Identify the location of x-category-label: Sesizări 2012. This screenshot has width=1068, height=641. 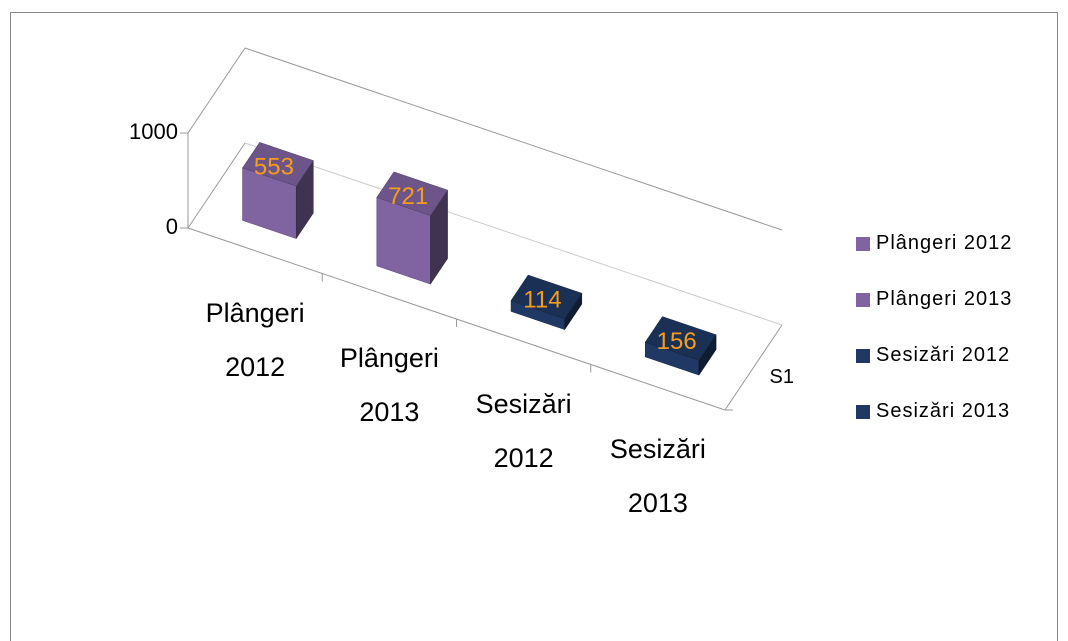
(523, 430).